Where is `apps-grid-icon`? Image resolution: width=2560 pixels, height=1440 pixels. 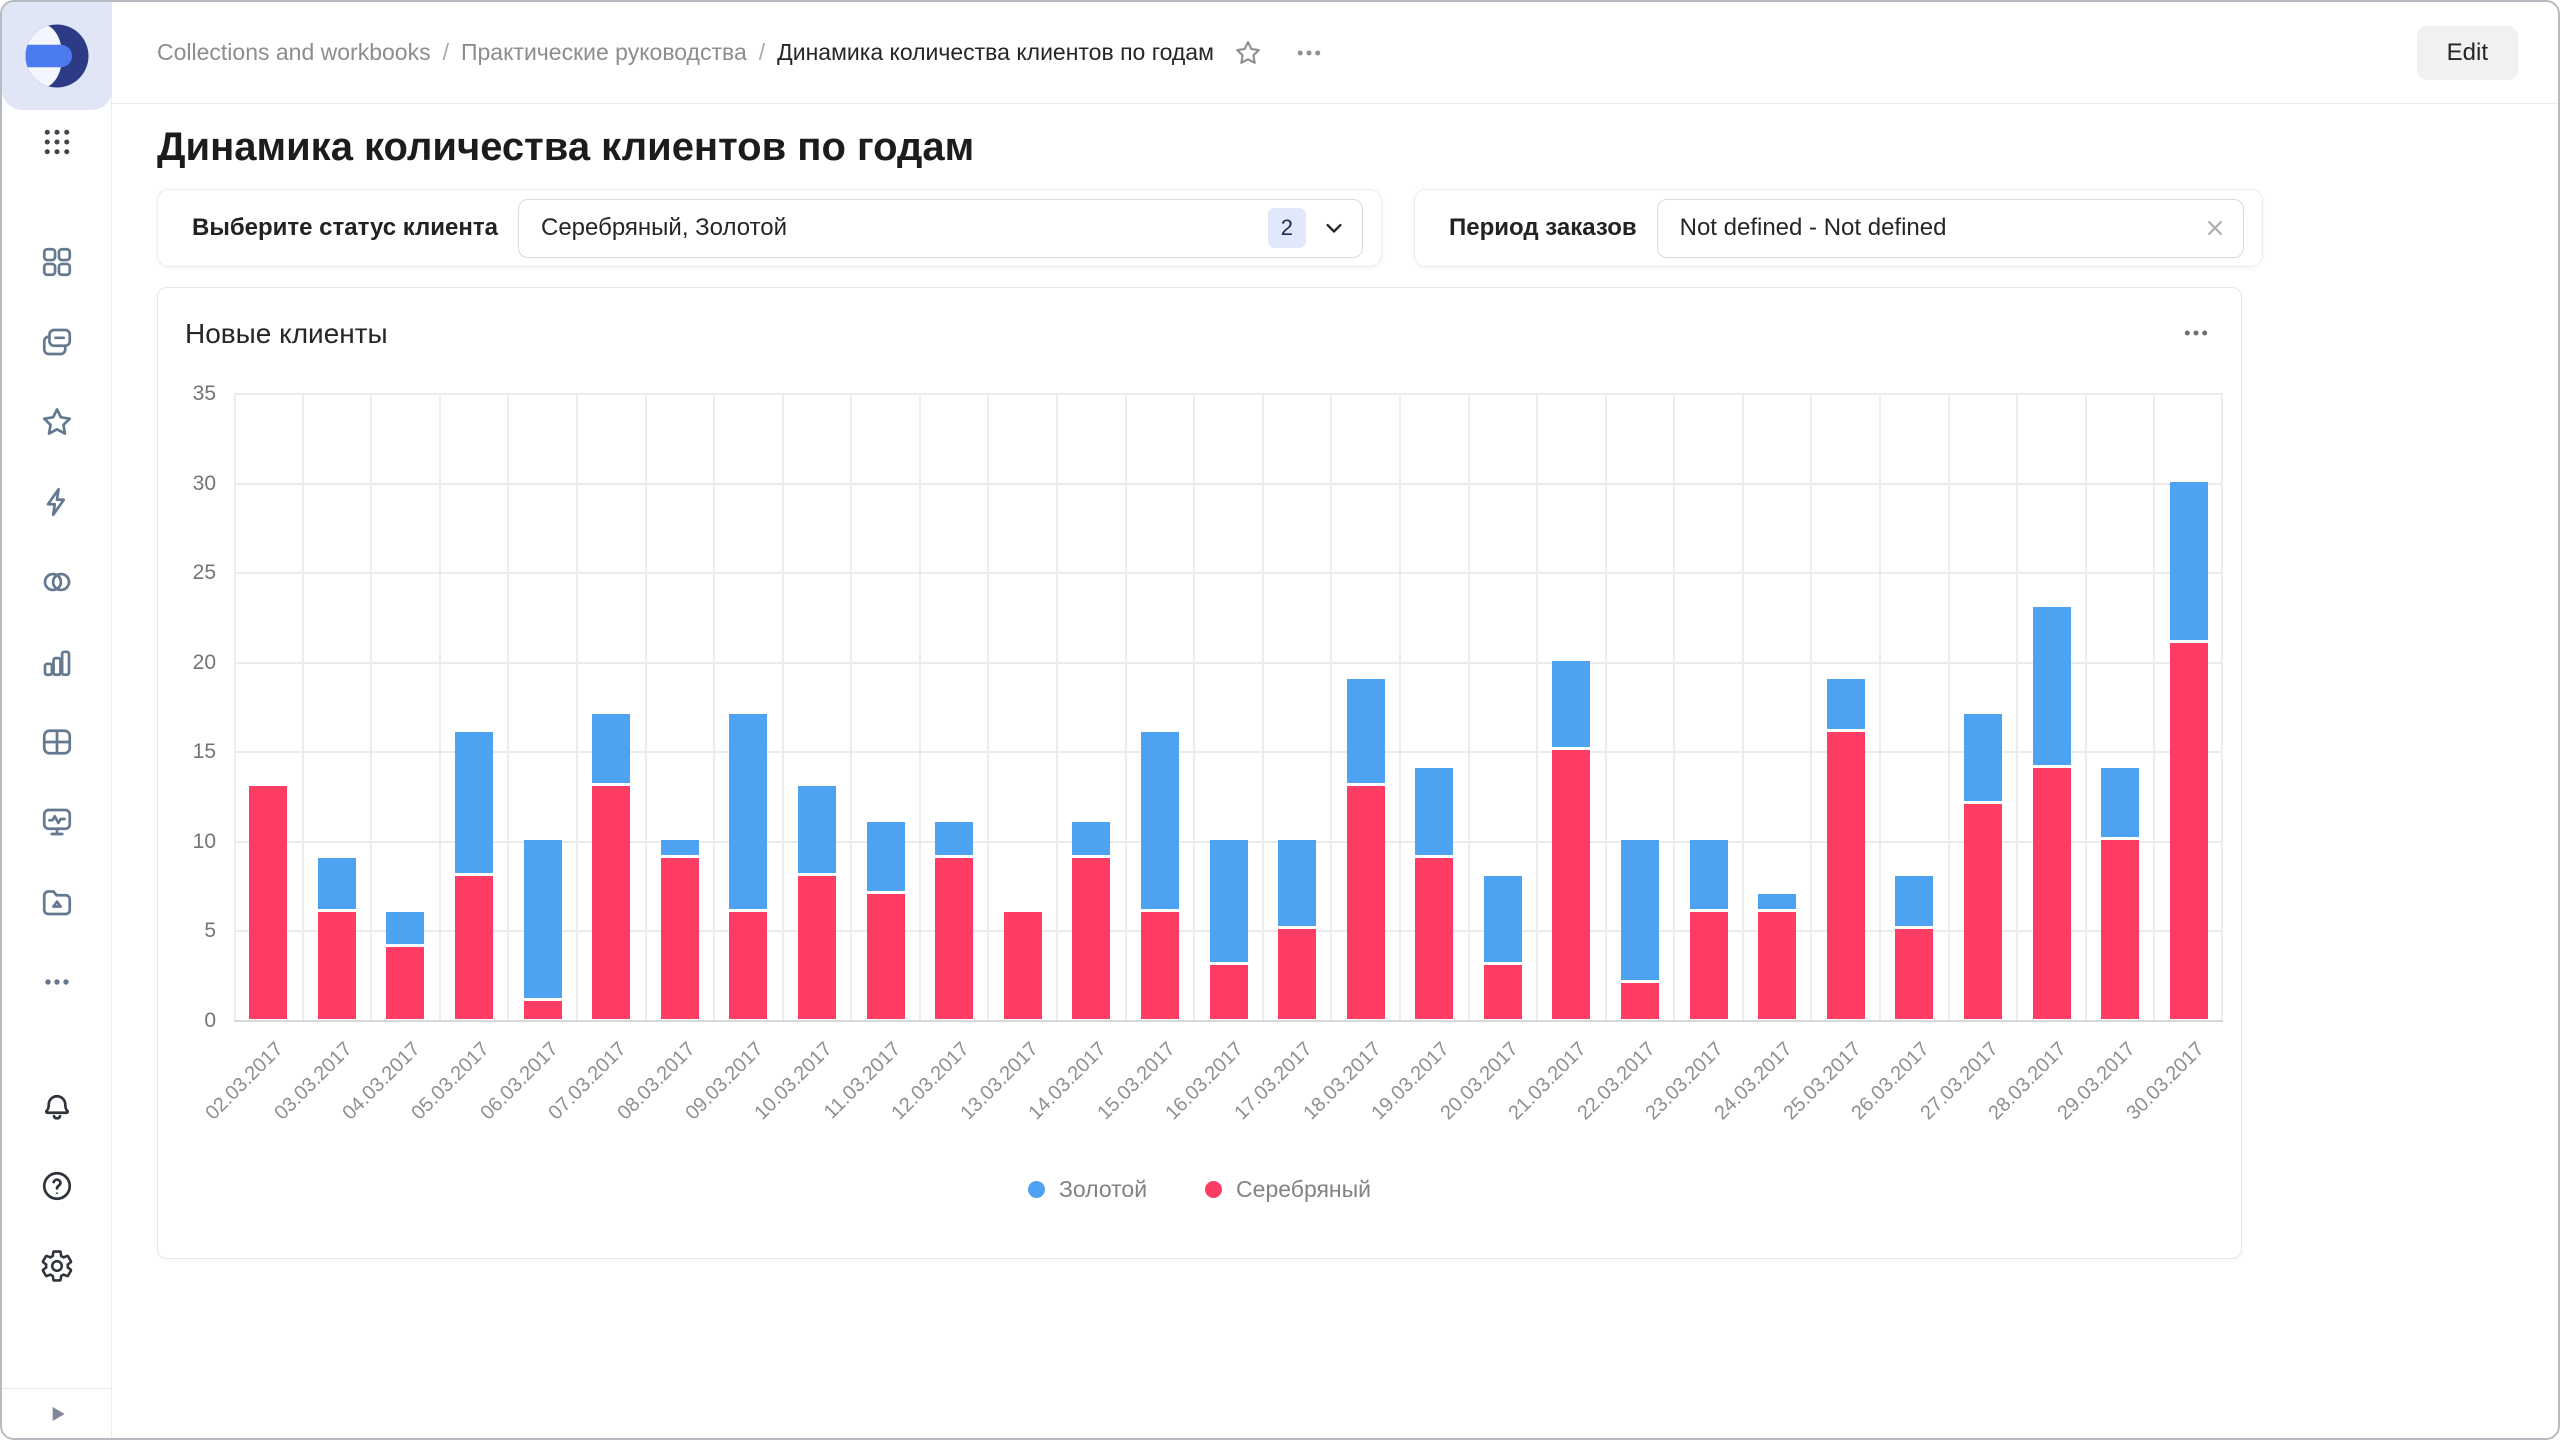
apps-grid-icon is located at coordinates (57, 142).